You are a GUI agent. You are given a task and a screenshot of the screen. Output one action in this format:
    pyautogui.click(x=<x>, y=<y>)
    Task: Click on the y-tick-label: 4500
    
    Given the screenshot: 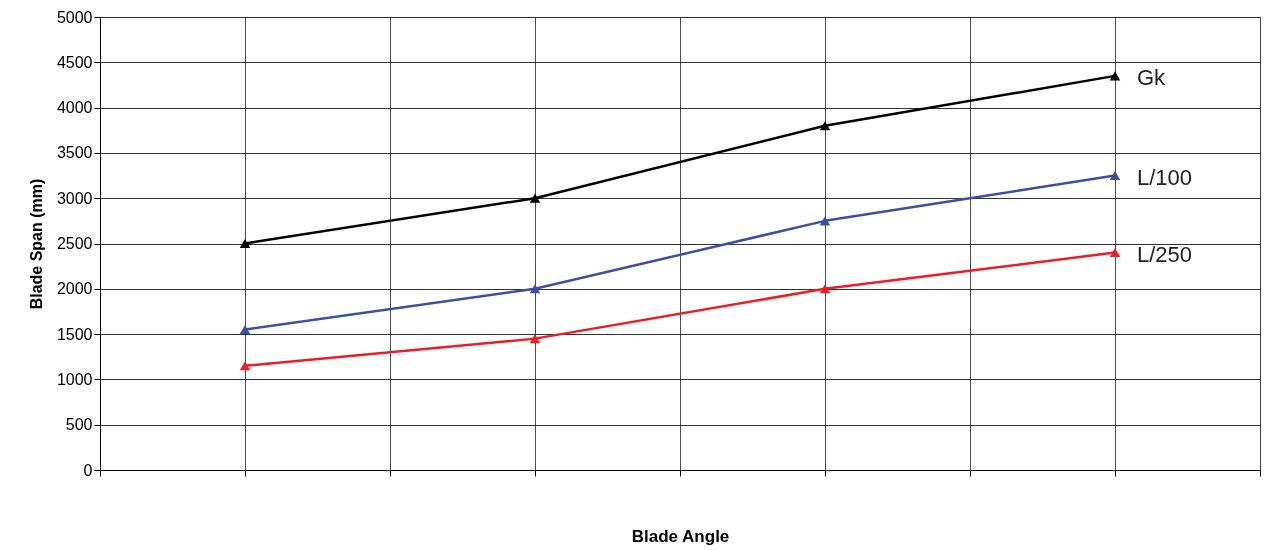 What is the action you would take?
    pyautogui.click(x=74, y=62)
    